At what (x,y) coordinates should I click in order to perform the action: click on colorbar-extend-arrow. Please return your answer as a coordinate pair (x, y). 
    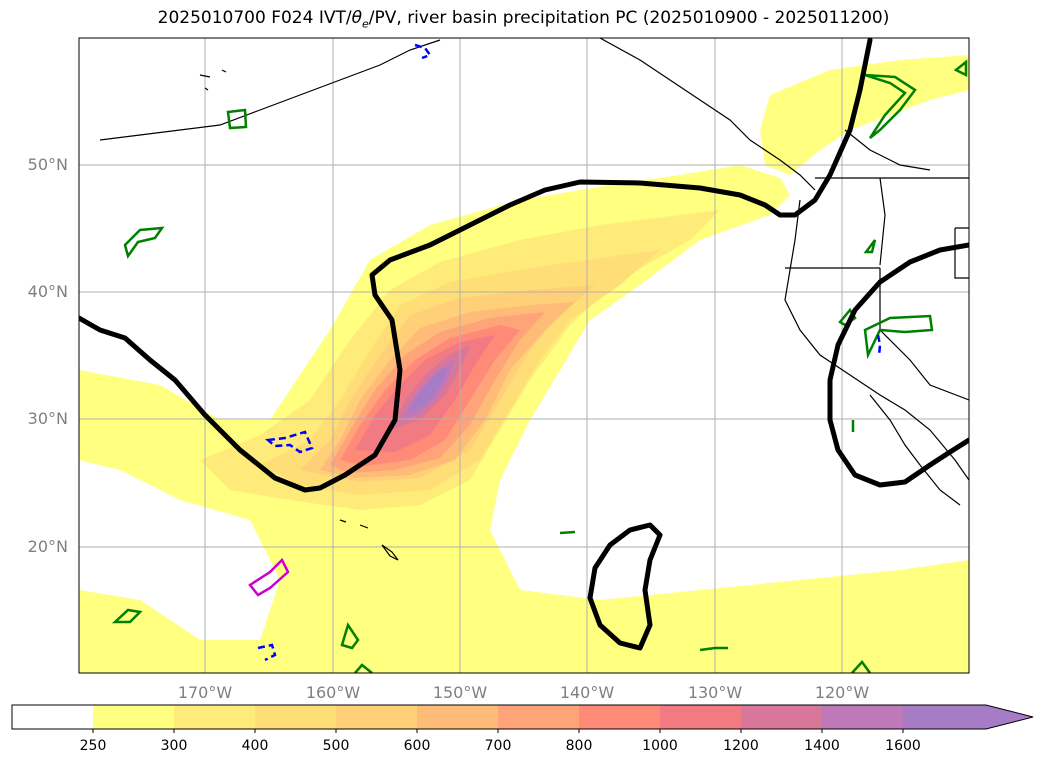
    Looking at the image, I should click on (1009, 717).